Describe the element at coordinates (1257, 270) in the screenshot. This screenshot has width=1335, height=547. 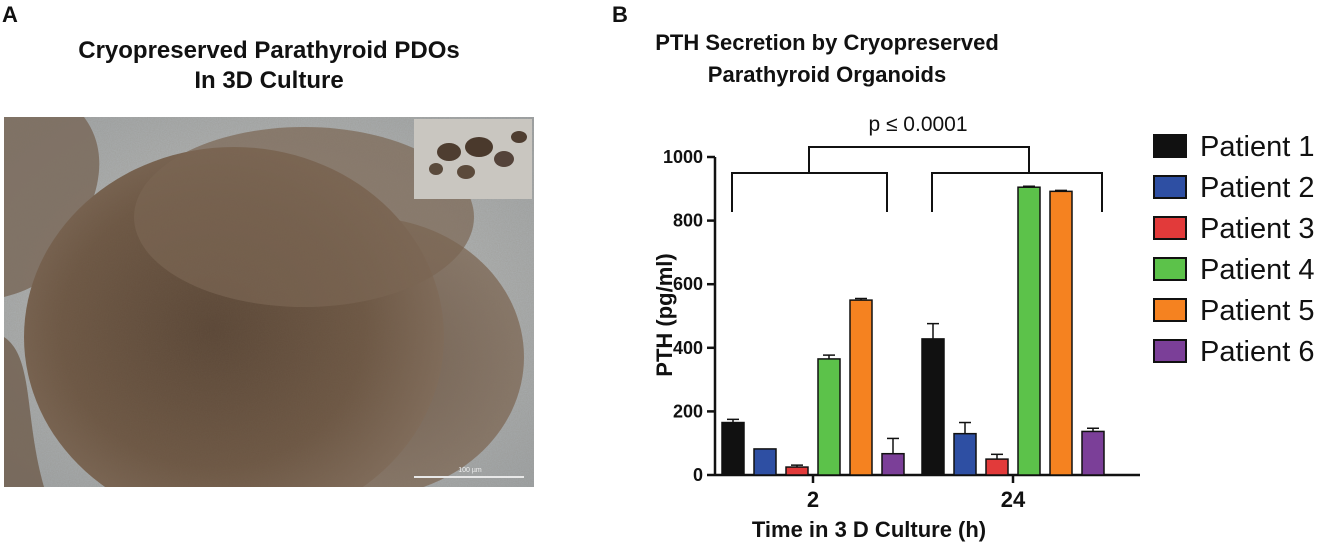
I see `legend-label-4: Patient 4` at that location.